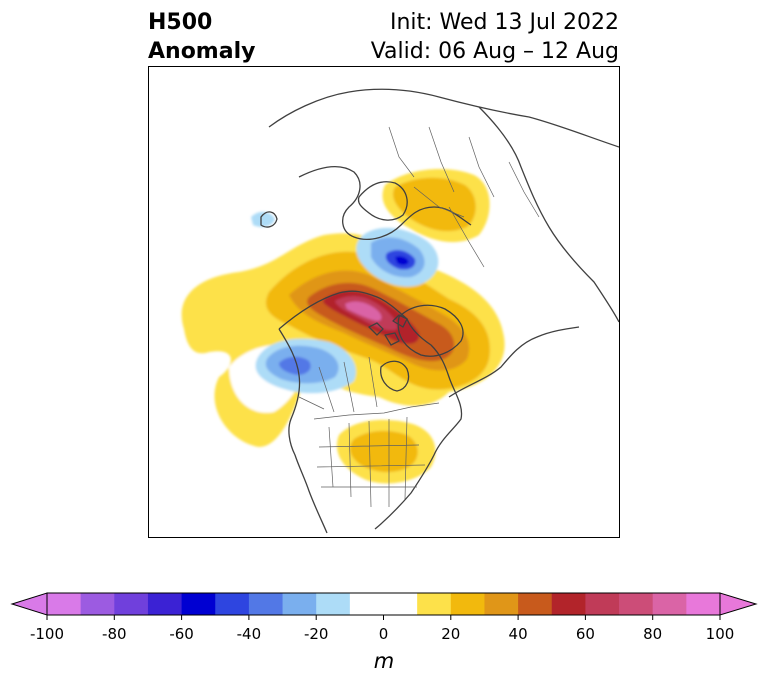  What do you see at coordinates (249, 634) in the screenshot?
I see `colorbar-tick-label: -40` at bounding box center [249, 634].